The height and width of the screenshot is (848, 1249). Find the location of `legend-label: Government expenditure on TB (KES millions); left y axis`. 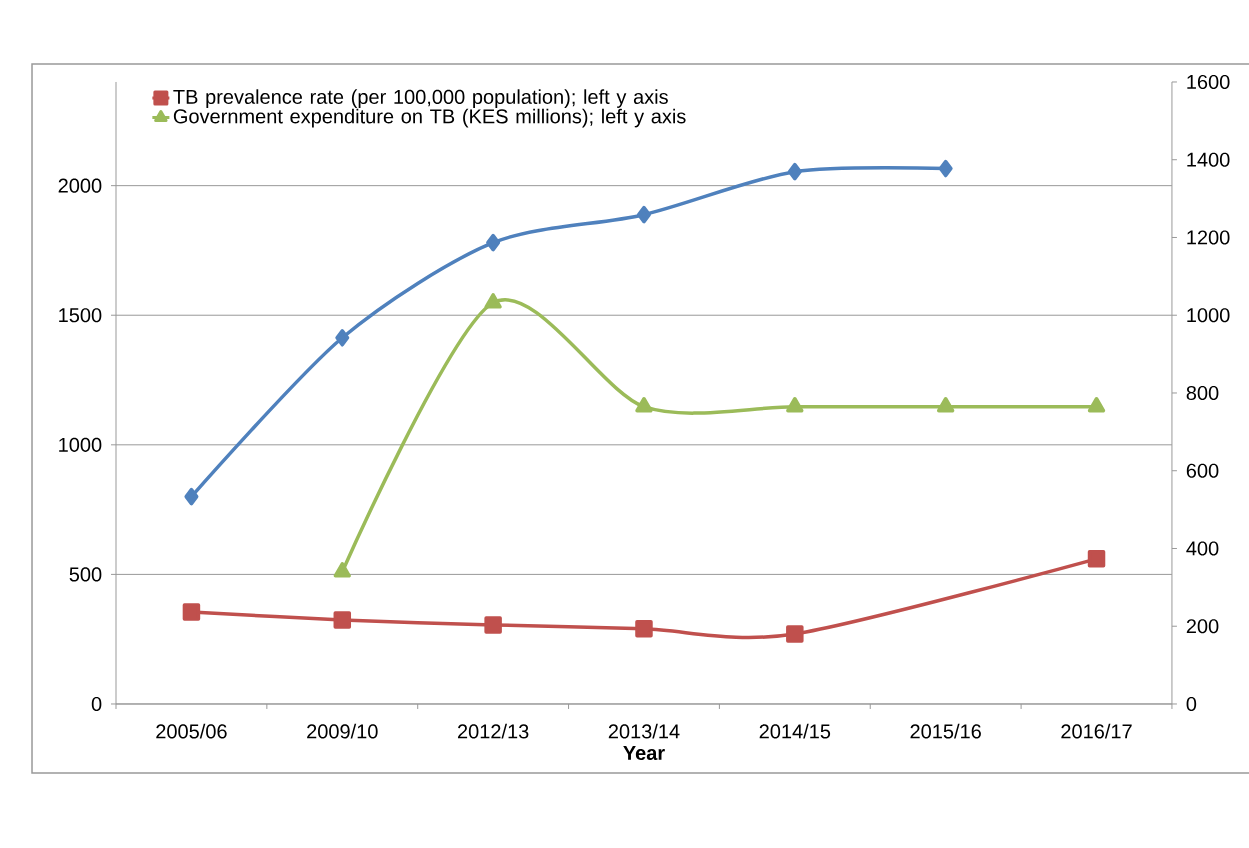

legend-label: Government expenditure on TB (KES millions); left y axis is located at coordinates (429, 118).